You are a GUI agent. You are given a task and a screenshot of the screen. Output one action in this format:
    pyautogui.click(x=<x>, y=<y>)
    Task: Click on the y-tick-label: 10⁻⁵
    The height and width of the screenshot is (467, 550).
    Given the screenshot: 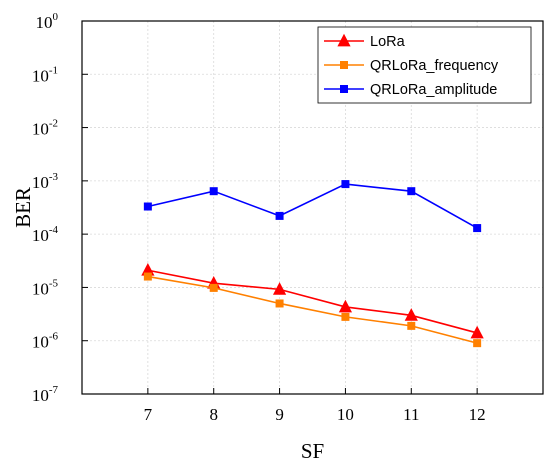 What is the action you would take?
    pyautogui.click(x=45, y=287)
    